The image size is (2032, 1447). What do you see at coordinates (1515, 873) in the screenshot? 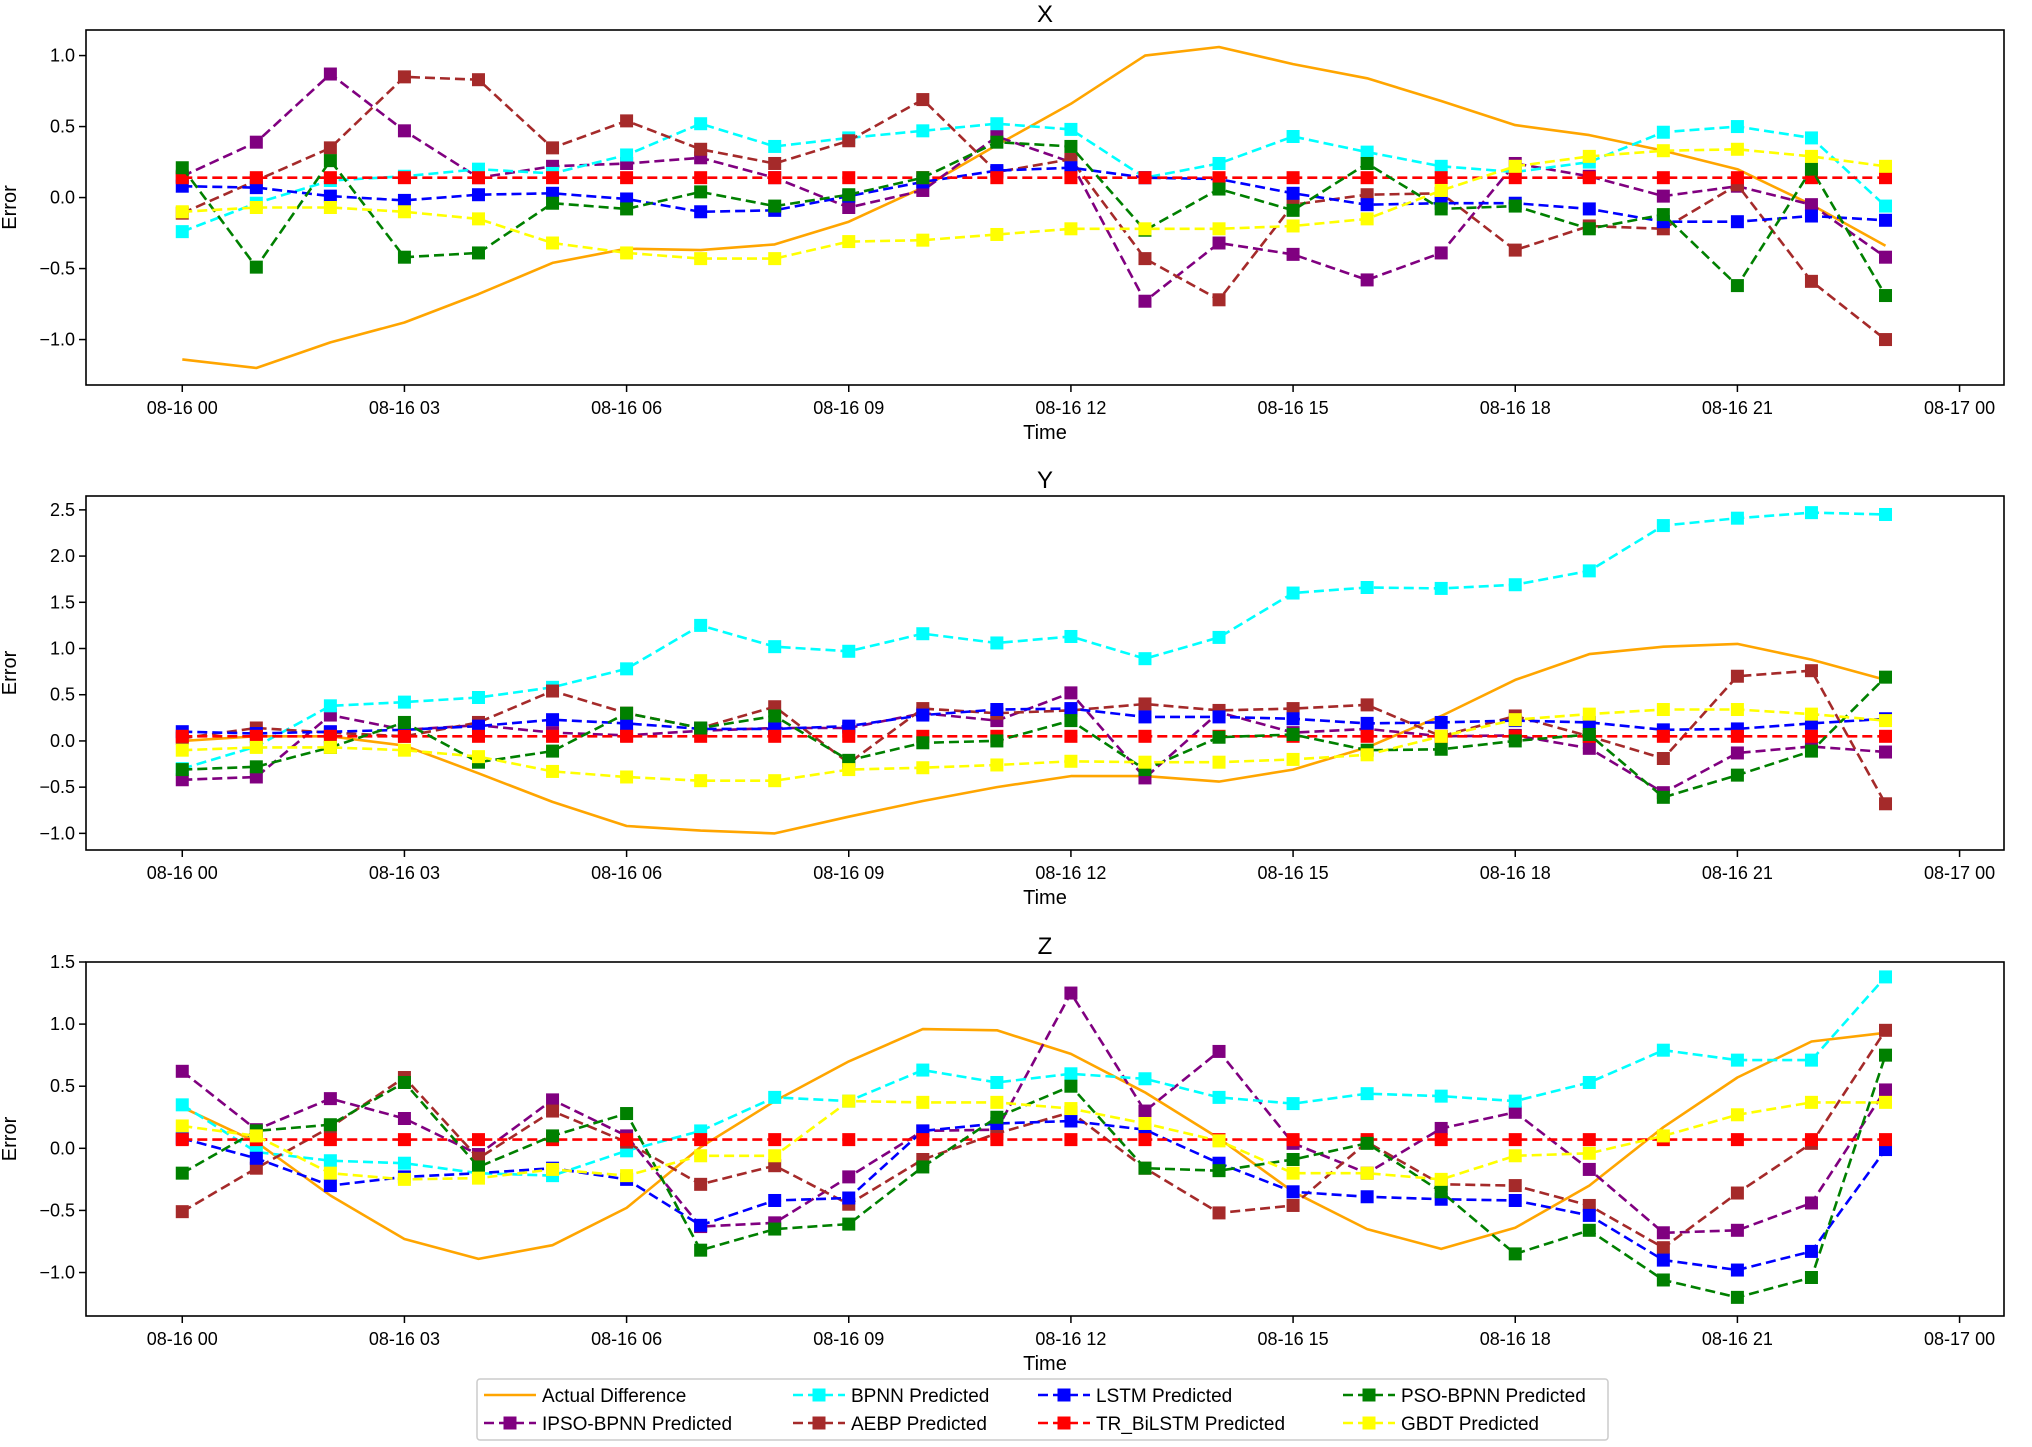
I see `x-tick-label: 08-16 18` at bounding box center [1515, 873].